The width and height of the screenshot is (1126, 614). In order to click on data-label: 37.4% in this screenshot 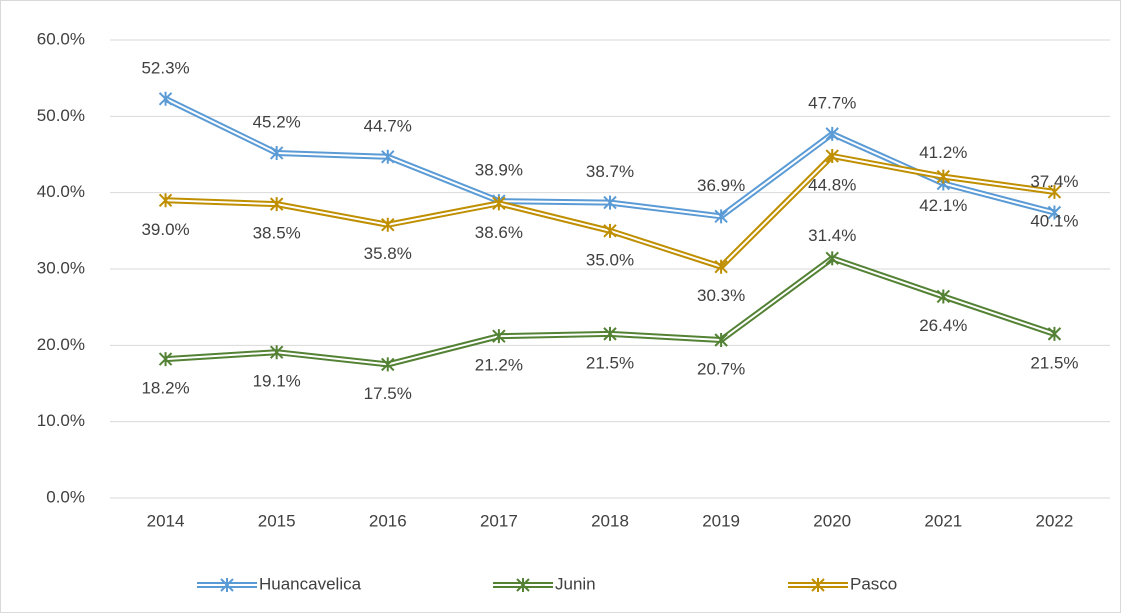, I will do `click(1054, 181)`.